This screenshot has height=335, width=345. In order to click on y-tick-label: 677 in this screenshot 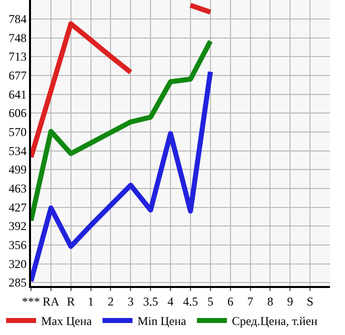, I will do `click(17, 75)`.